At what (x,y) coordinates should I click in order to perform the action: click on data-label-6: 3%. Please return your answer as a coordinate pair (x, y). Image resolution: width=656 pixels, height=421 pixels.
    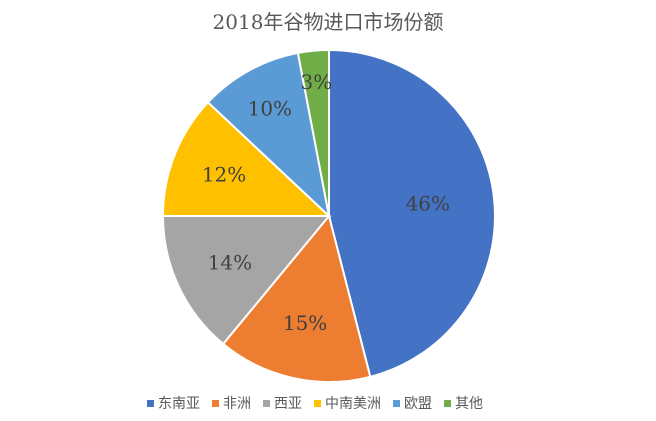
    Looking at the image, I should click on (316, 82).